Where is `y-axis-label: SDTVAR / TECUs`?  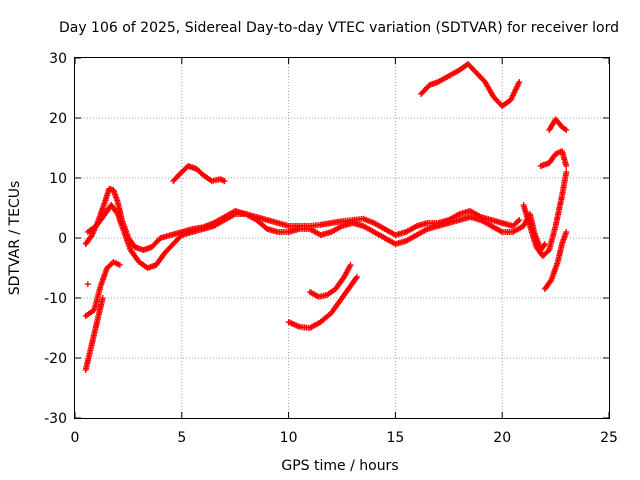
y-axis-label: SDTVAR / TECUs is located at coordinates (15, 238).